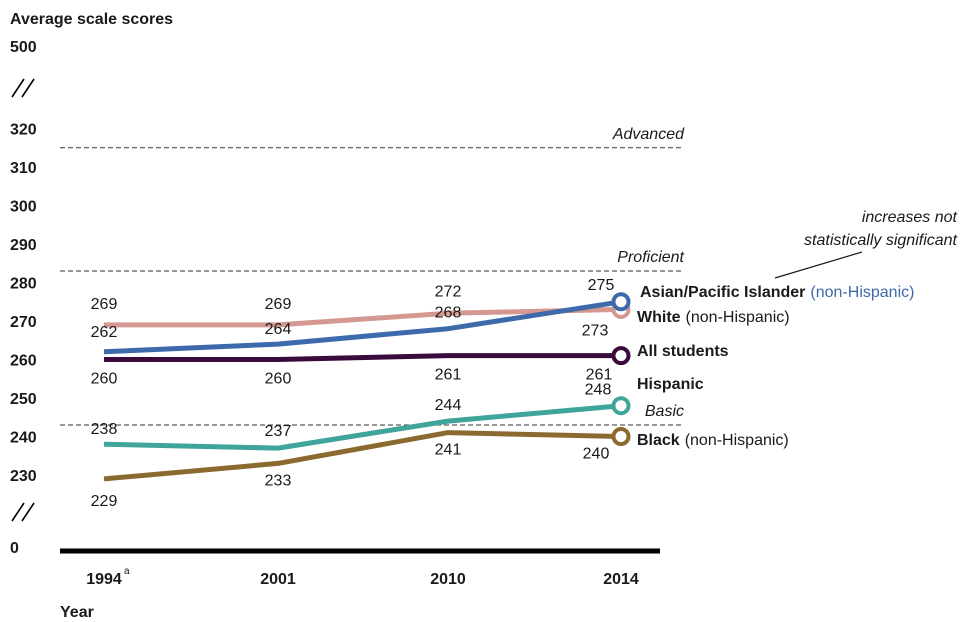 The width and height of the screenshot is (977, 622). I want to click on data-label: 244, so click(448, 405).